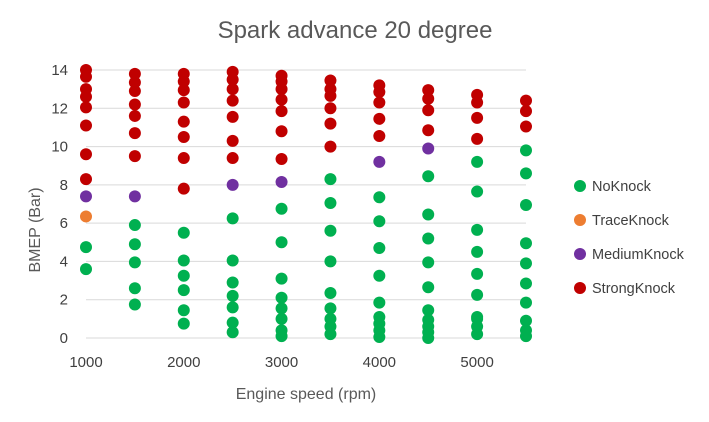 The height and width of the screenshot is (422, 709). Describe the element at coordinates (631, 221) in the screenshot. I see `legend-label-traceknock: TraceKnock` at that location.